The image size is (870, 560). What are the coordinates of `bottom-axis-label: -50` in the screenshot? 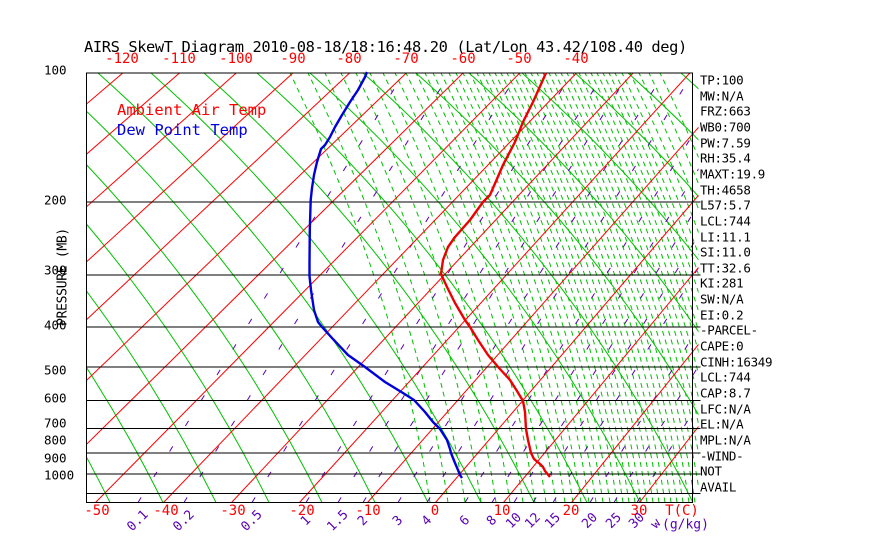 It's located at (97, 511).